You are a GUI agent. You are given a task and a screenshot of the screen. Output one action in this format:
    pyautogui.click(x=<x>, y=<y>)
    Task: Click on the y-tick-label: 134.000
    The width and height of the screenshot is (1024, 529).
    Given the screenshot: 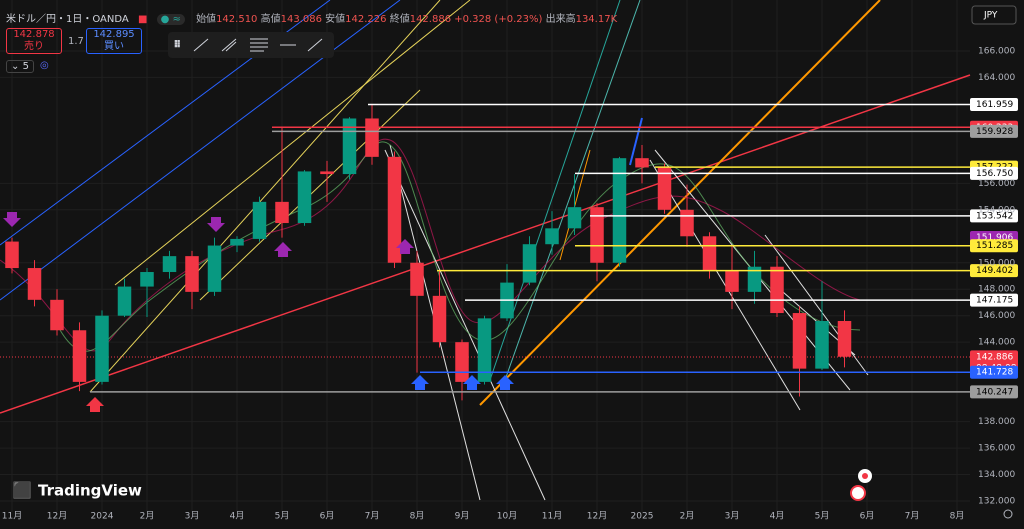 What is the action you would take?
    pyautogui.click(x=996, y=475)
    